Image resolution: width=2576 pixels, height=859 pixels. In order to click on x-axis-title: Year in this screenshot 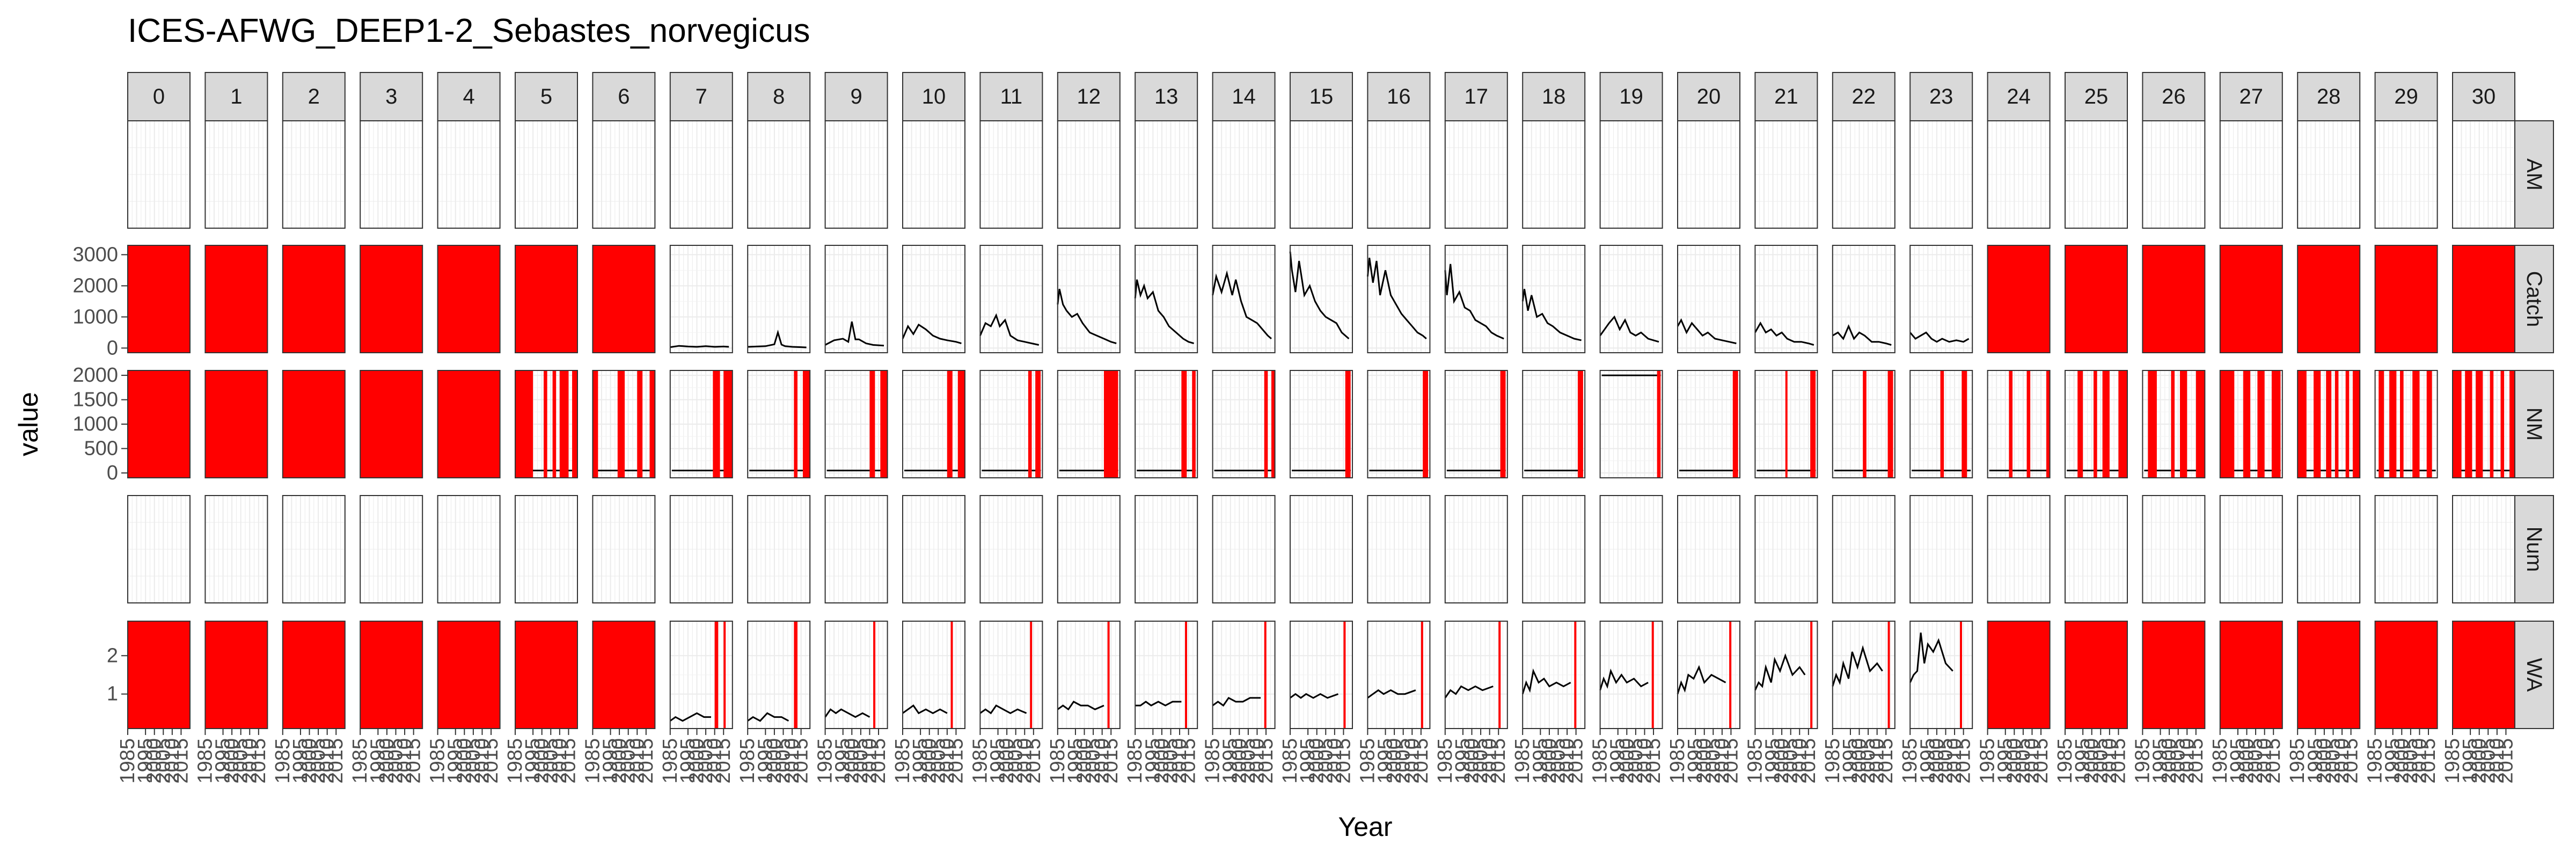, I will do `click(1365, 827)`.